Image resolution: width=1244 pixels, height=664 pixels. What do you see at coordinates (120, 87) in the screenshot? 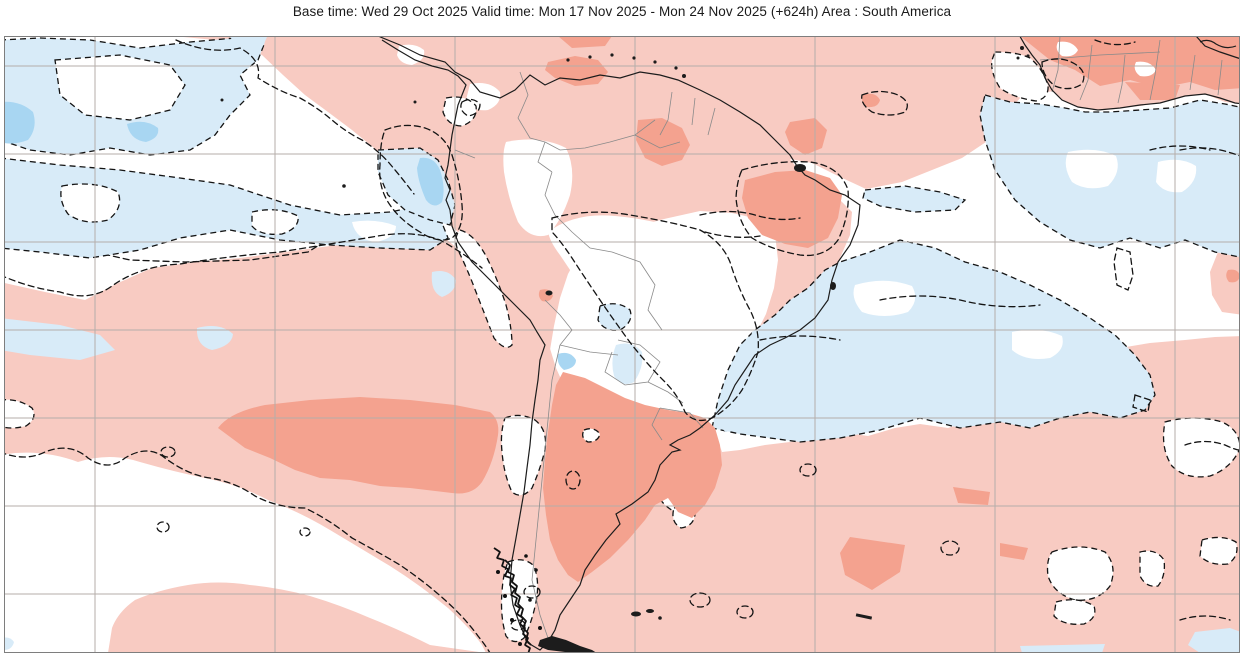
I see `white-hole-in-nw-blue` at bounding box center [120, 87].